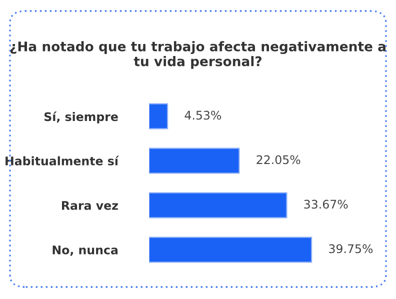  Describe the element at coordinates (90, 205) in the screenshot. I see `y-tick-label: Rara vez` at that location.